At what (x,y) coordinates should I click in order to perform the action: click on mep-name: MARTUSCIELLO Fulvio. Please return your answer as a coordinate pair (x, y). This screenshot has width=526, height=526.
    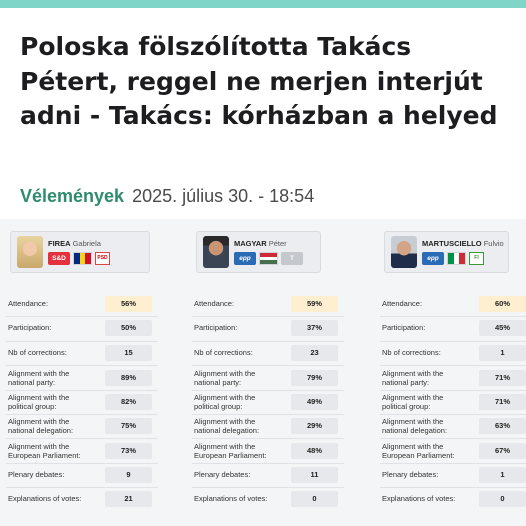
    Looking at the image, I should click on (463, 243).